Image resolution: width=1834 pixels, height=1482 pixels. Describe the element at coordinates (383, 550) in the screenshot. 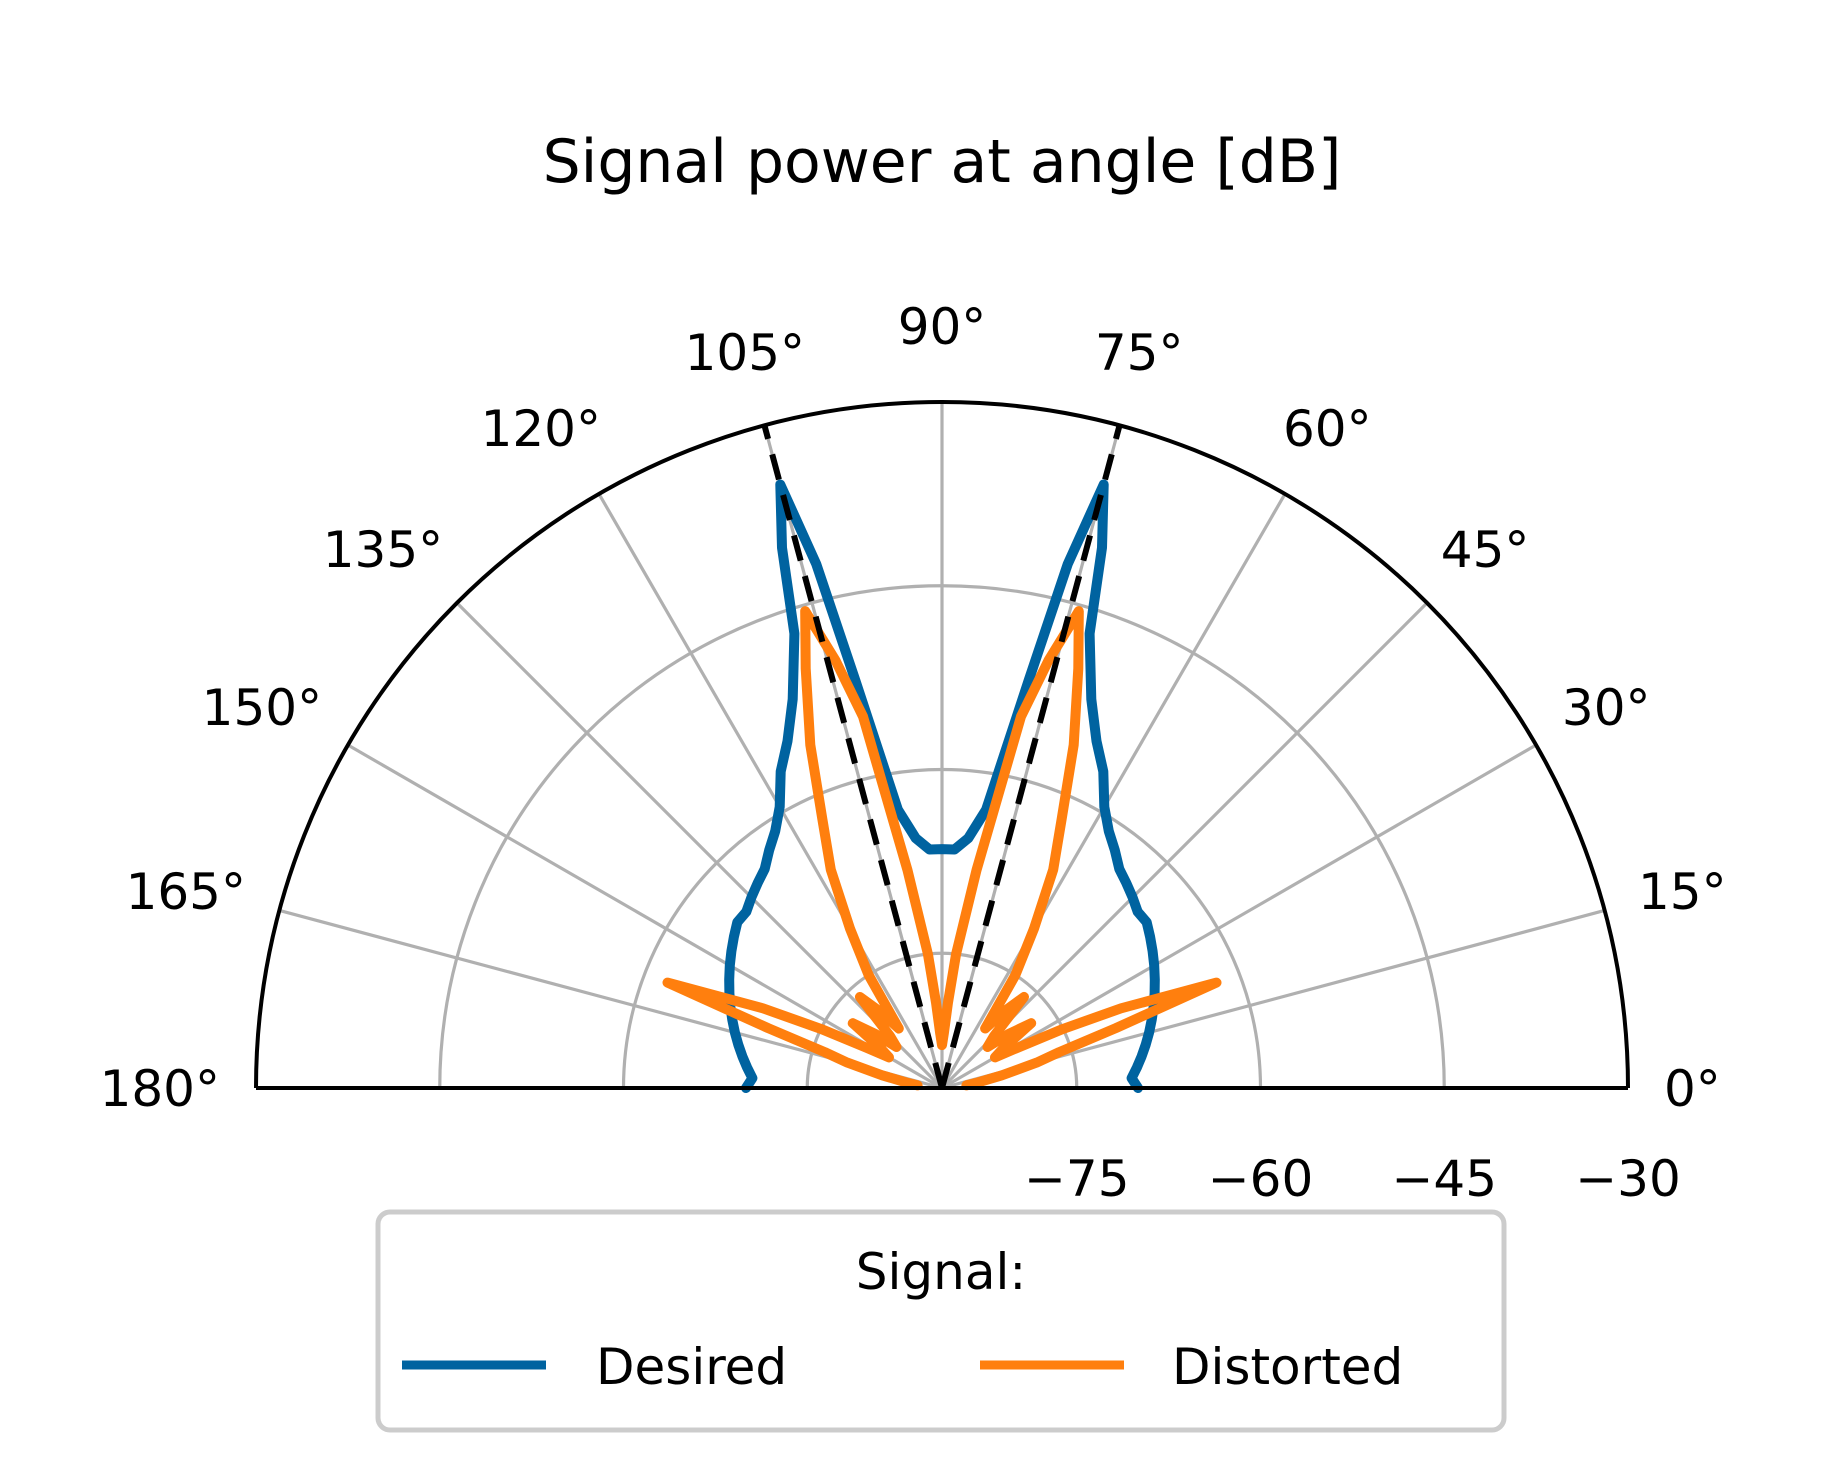

I see `theta-tick-135: 135°` at that location.